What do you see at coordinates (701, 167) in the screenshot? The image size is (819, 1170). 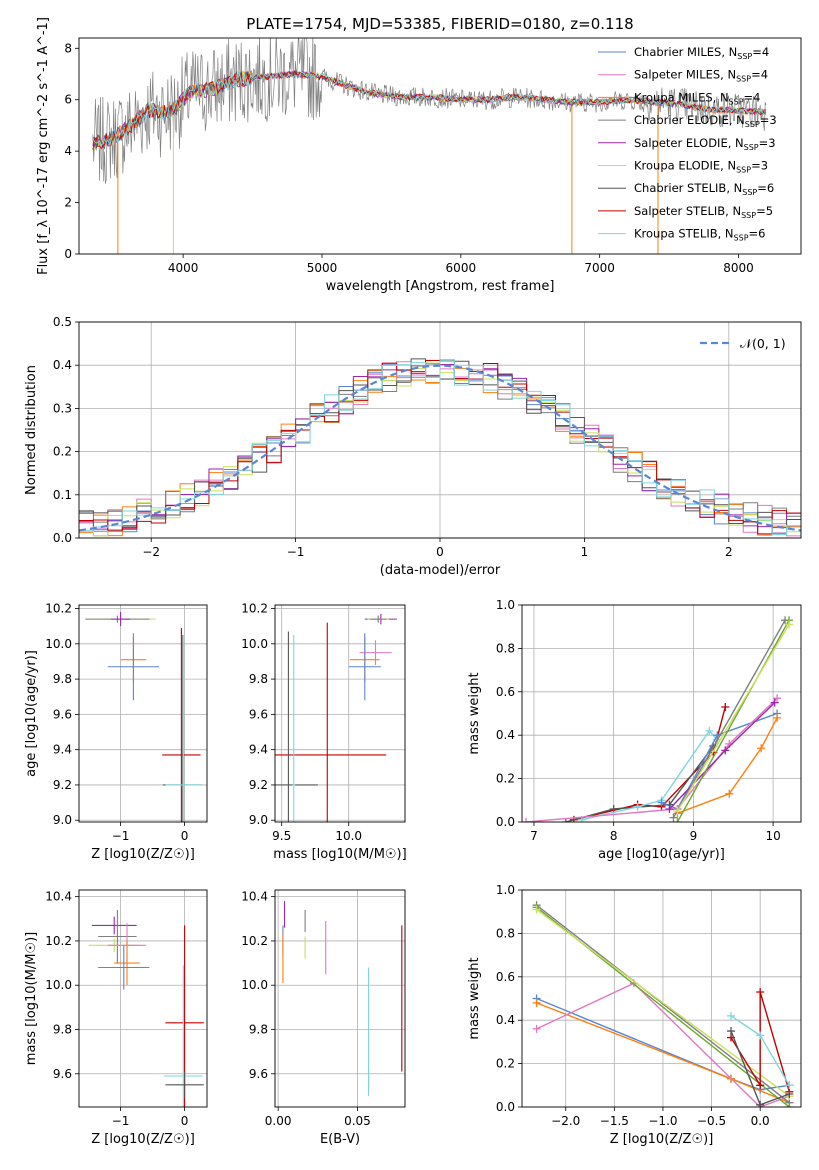 I see `legend-label: Kroupa ELODIE, NSSP=3` at bounding box center [701, 167].